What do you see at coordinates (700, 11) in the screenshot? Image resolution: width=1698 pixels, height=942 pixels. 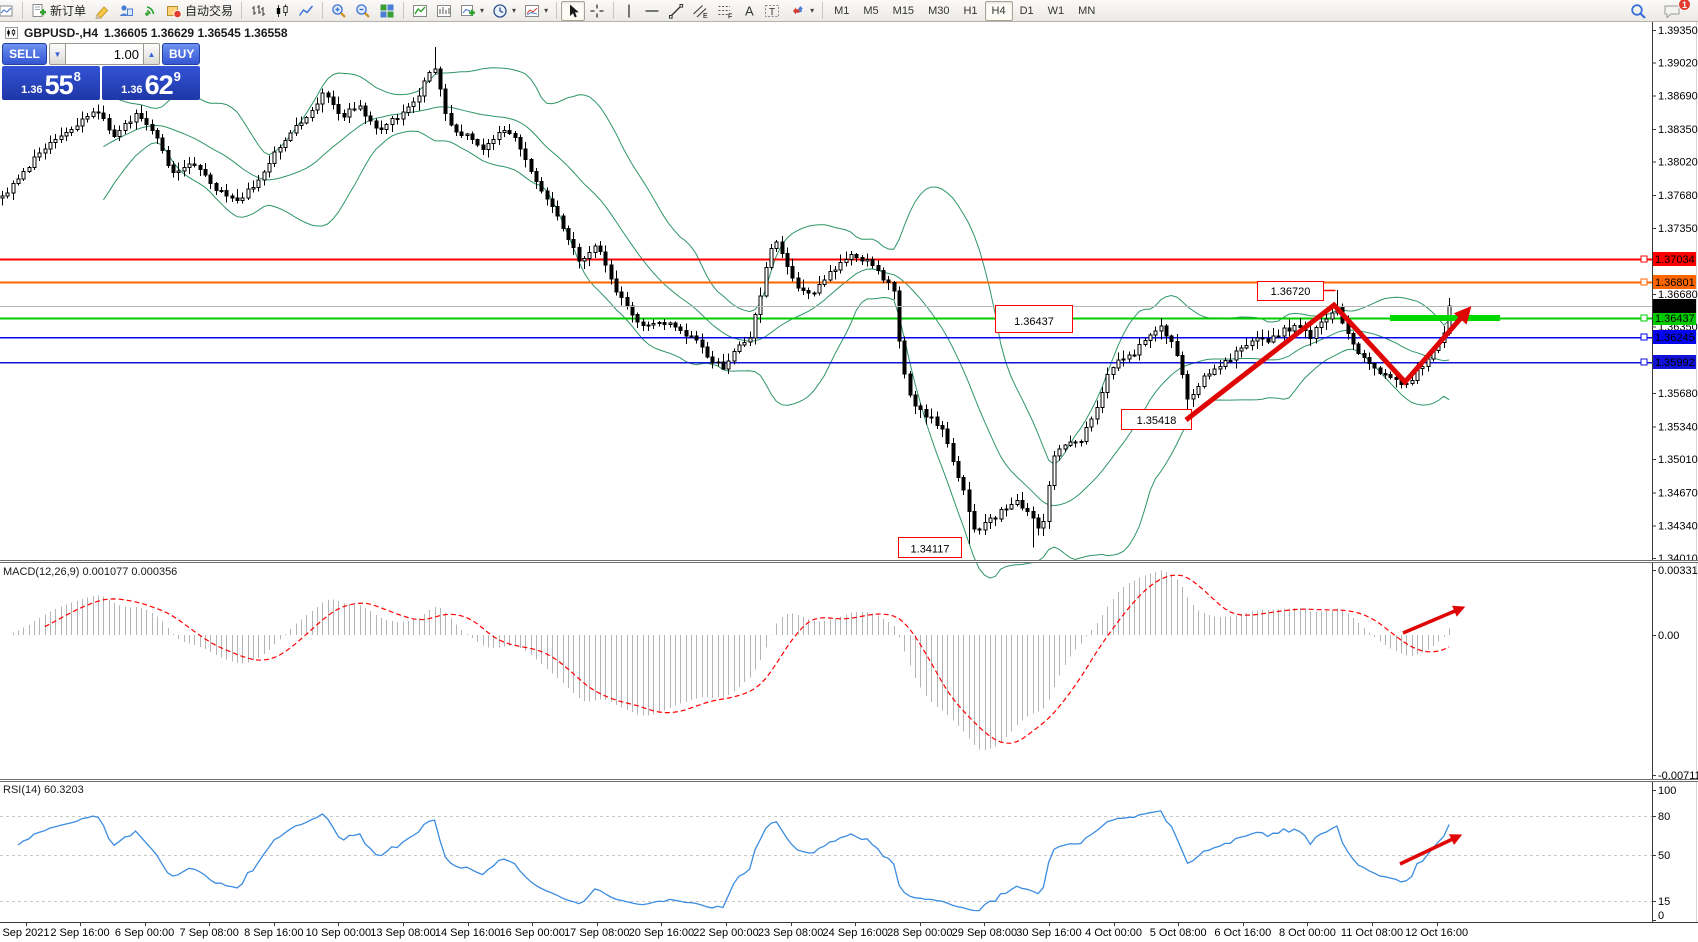 I see `channel-tool-button: E` at bounding box center [700, 11].